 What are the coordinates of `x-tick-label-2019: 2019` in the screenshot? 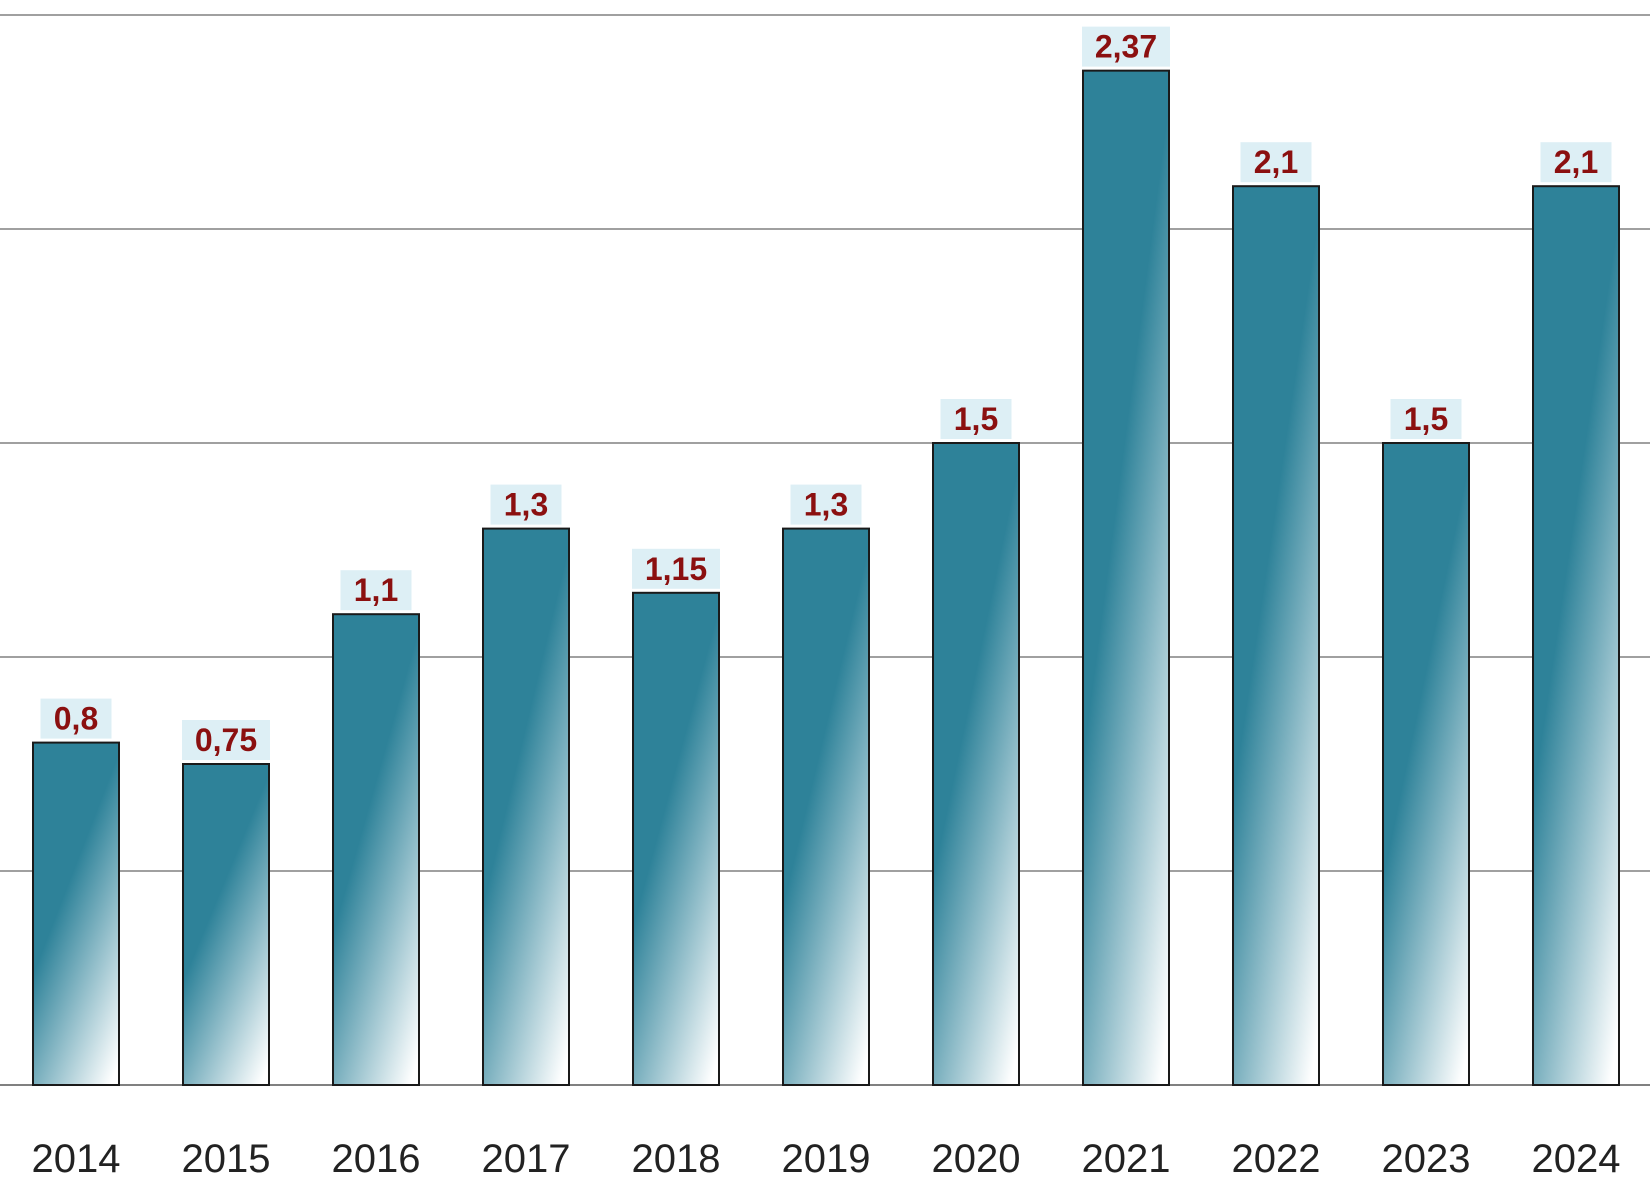 It's located at (826, 1155).